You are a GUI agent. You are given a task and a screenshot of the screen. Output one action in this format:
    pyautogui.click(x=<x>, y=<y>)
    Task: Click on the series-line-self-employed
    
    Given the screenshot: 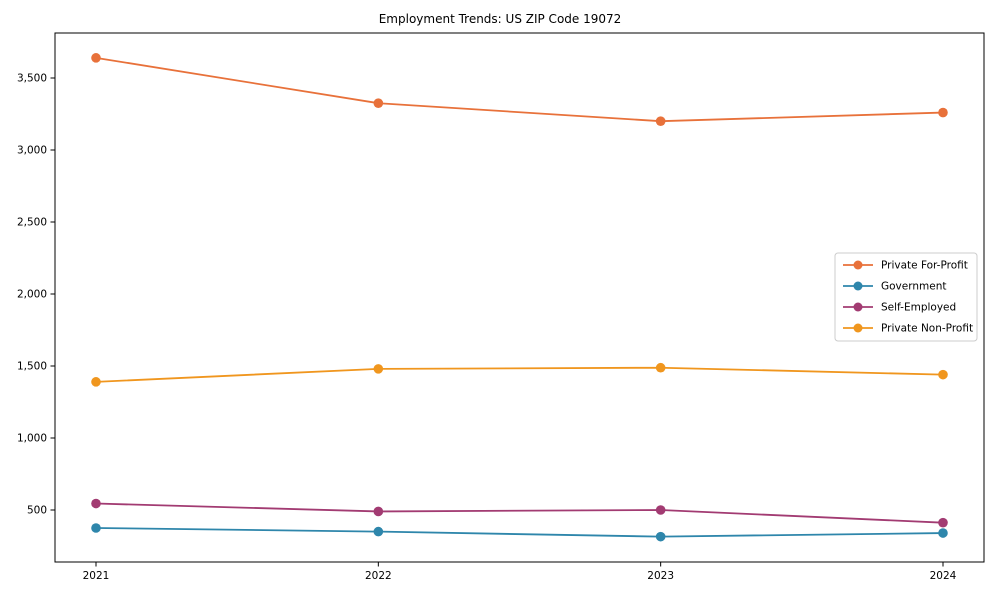 What is the action you would take?
    pyautogui.click(x=519, y=513)
    